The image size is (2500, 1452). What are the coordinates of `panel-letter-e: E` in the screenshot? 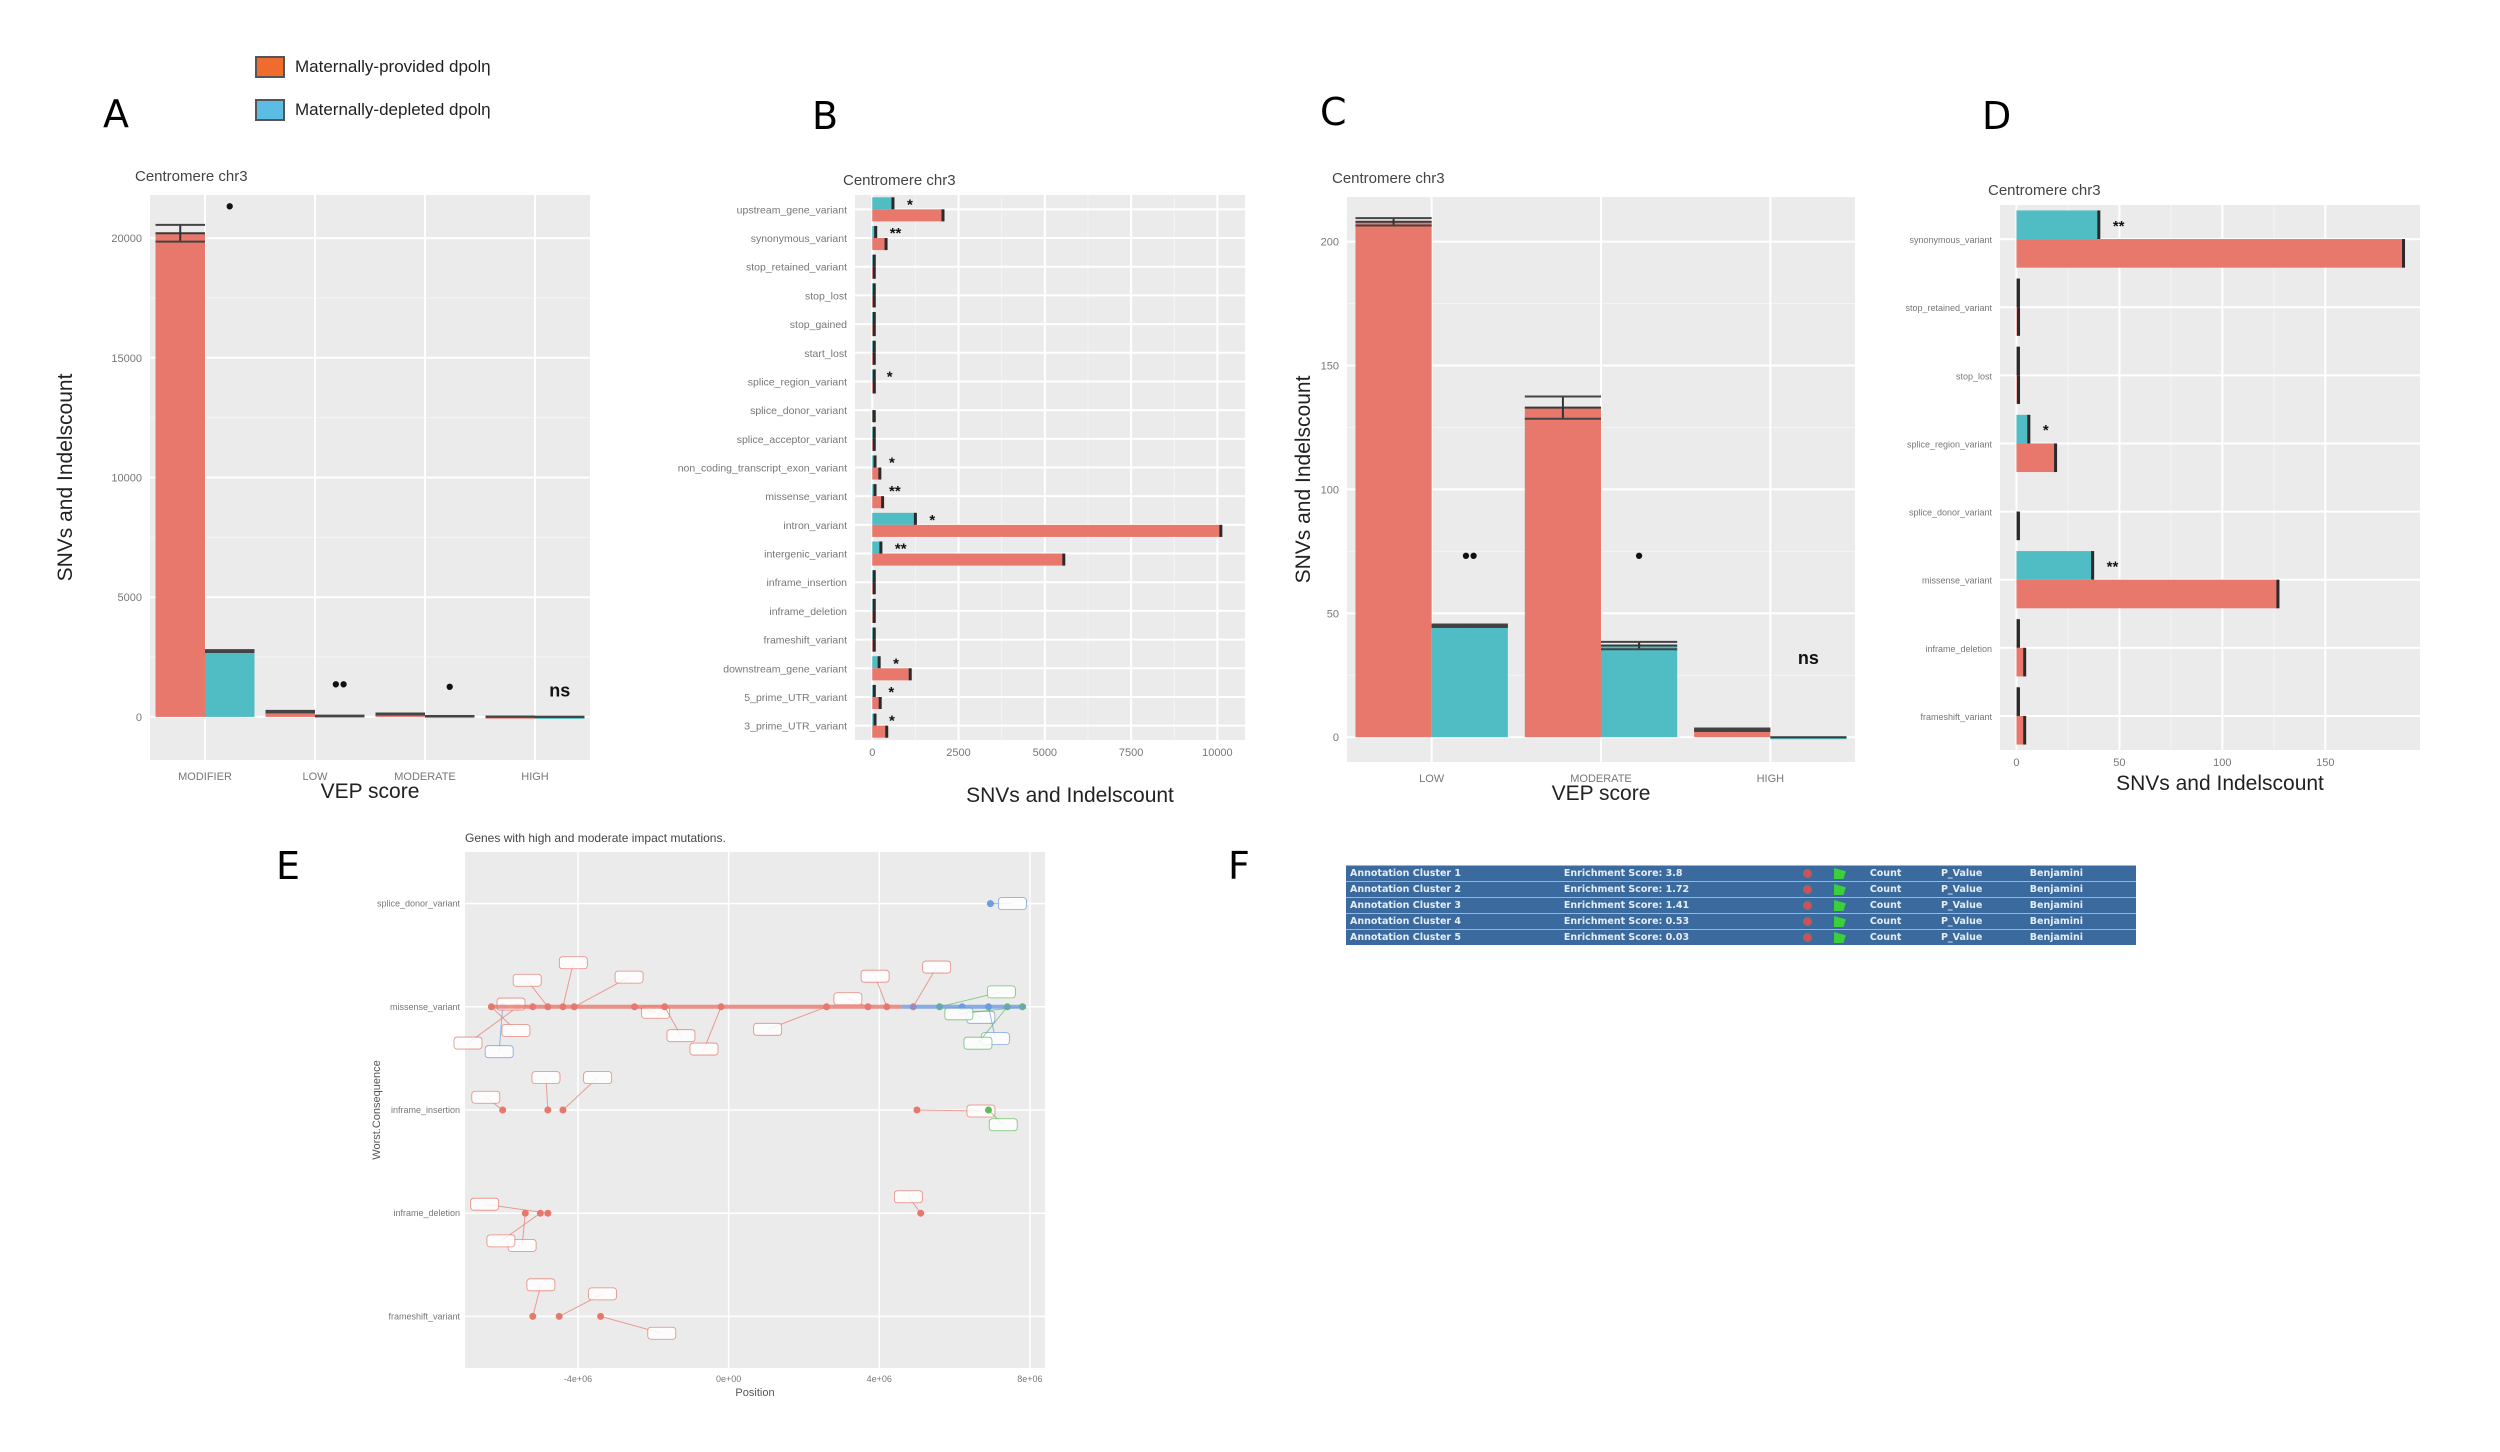 It's located at (288, 866).